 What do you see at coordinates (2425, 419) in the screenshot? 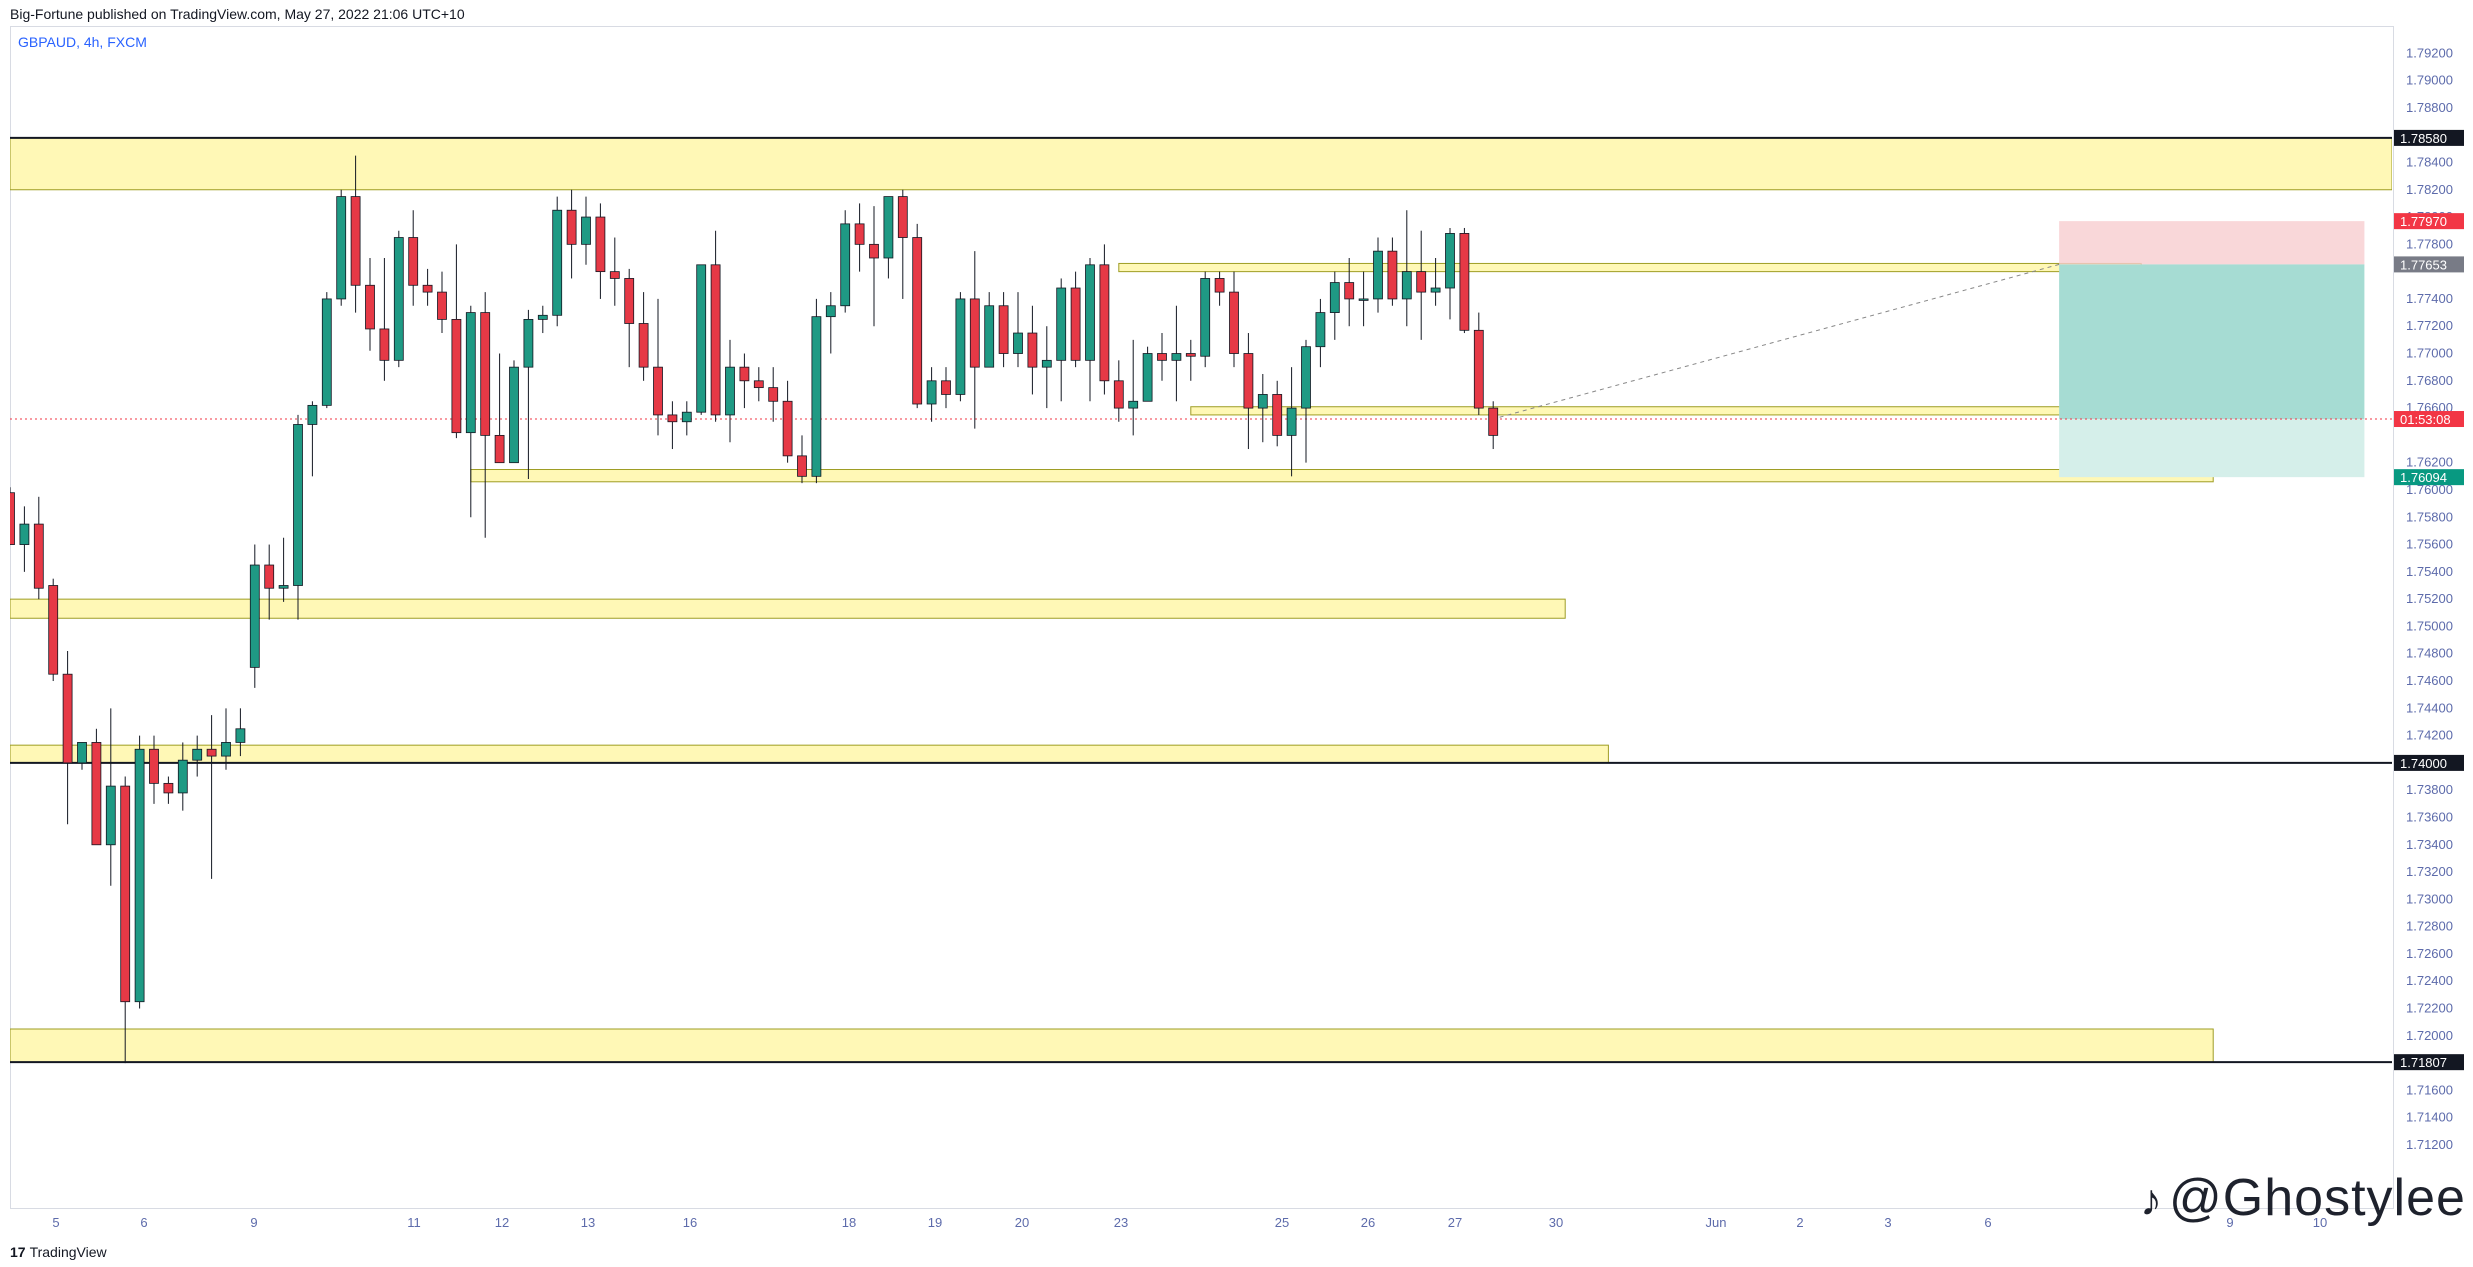
I see `price-label-text: 01:53:08` at bounding box center [2425, 419].